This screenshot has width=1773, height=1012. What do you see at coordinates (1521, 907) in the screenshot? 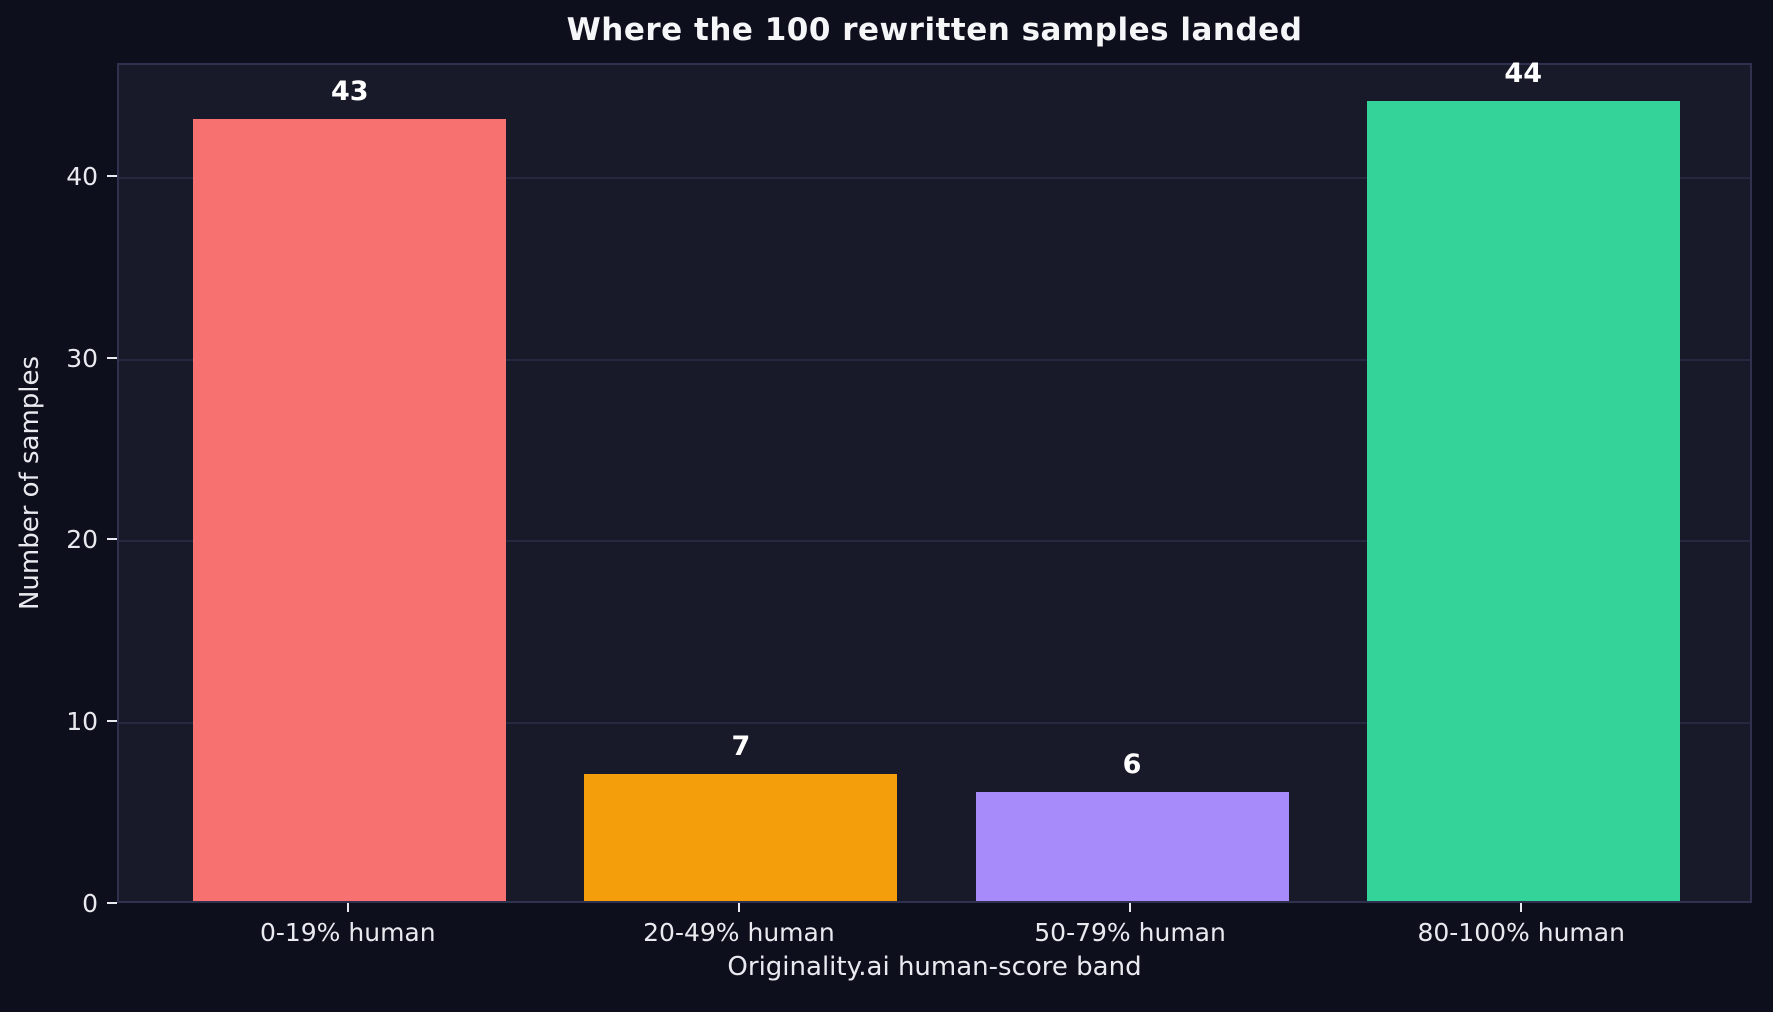
I see `x-tick-mark-80-100-human` at bounding box center [1521, 907].